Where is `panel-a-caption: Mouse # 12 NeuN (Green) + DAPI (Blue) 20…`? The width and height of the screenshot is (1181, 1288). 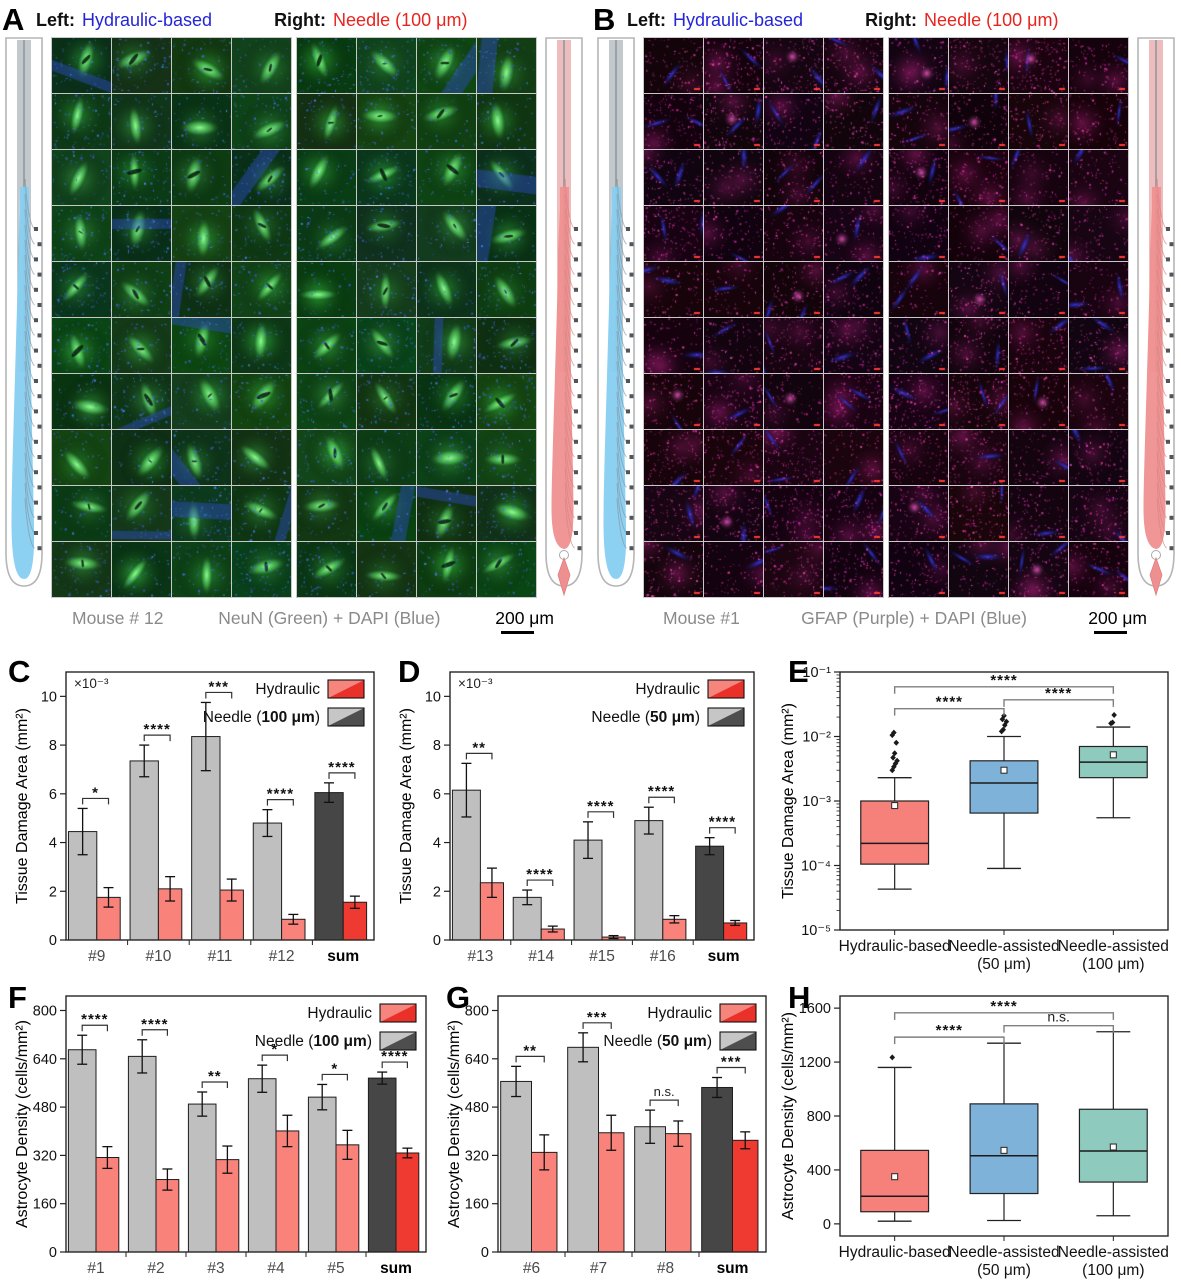 panel-a-caption: Mouse # 12 NeuN (Green) + DAPI (Blue) 20… is located at coordinates (294, 616).